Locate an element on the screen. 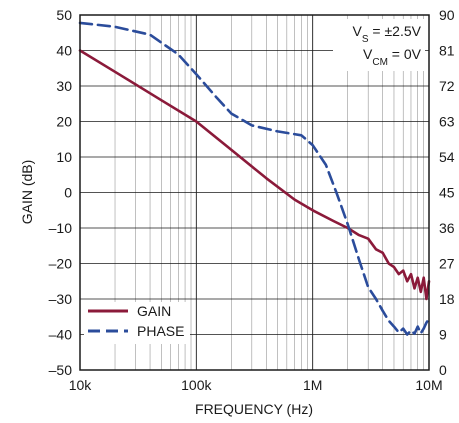  y-tick-label-1: 40 is located at coordinates (64, 51).